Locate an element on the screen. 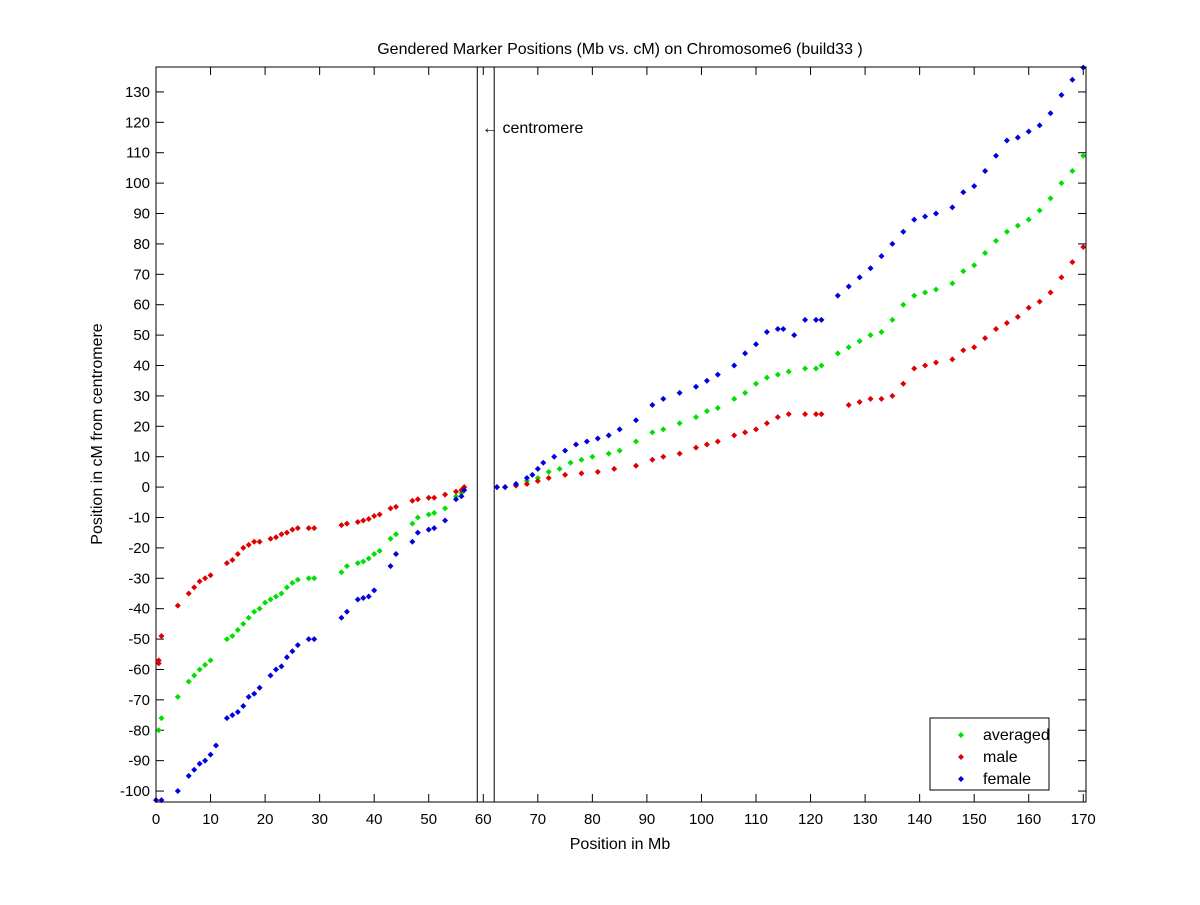  x-tick-label: 150 is located at coordinates (974, 819).